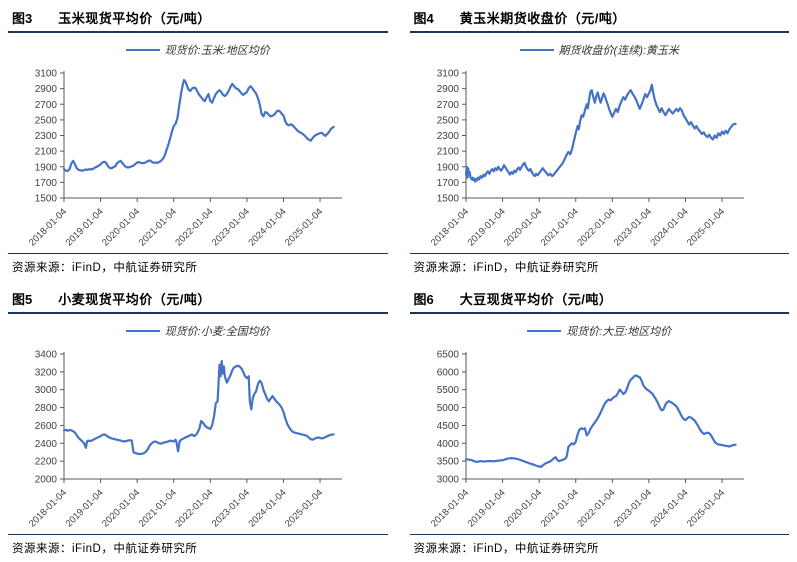 The height and width of the screenshot is (562, 797). I want to click on chart-legend: 期货收盘价(连续):黄玉米, so click(600, 50).